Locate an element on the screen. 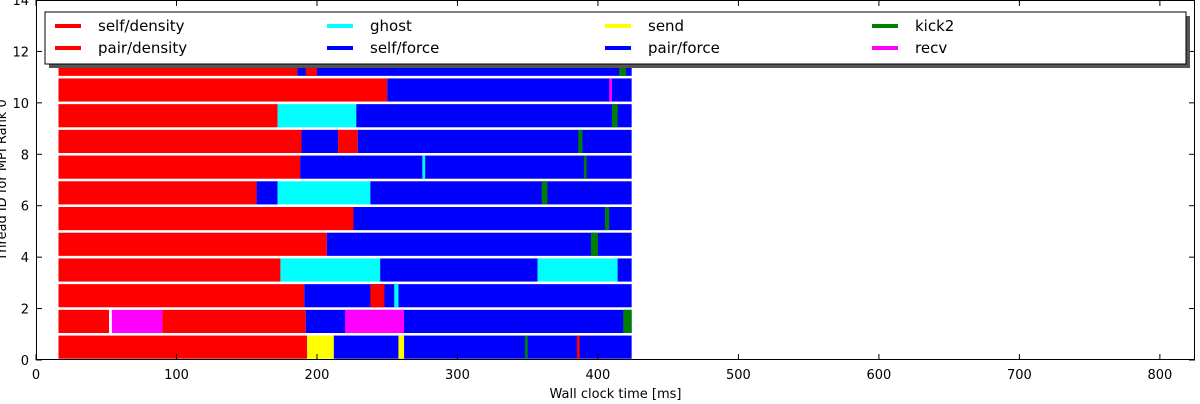 This screenshot has width=1200, height=404. y-axis-label: Thread ID for MPI Rank 0 is located at coordinates (5, 180).